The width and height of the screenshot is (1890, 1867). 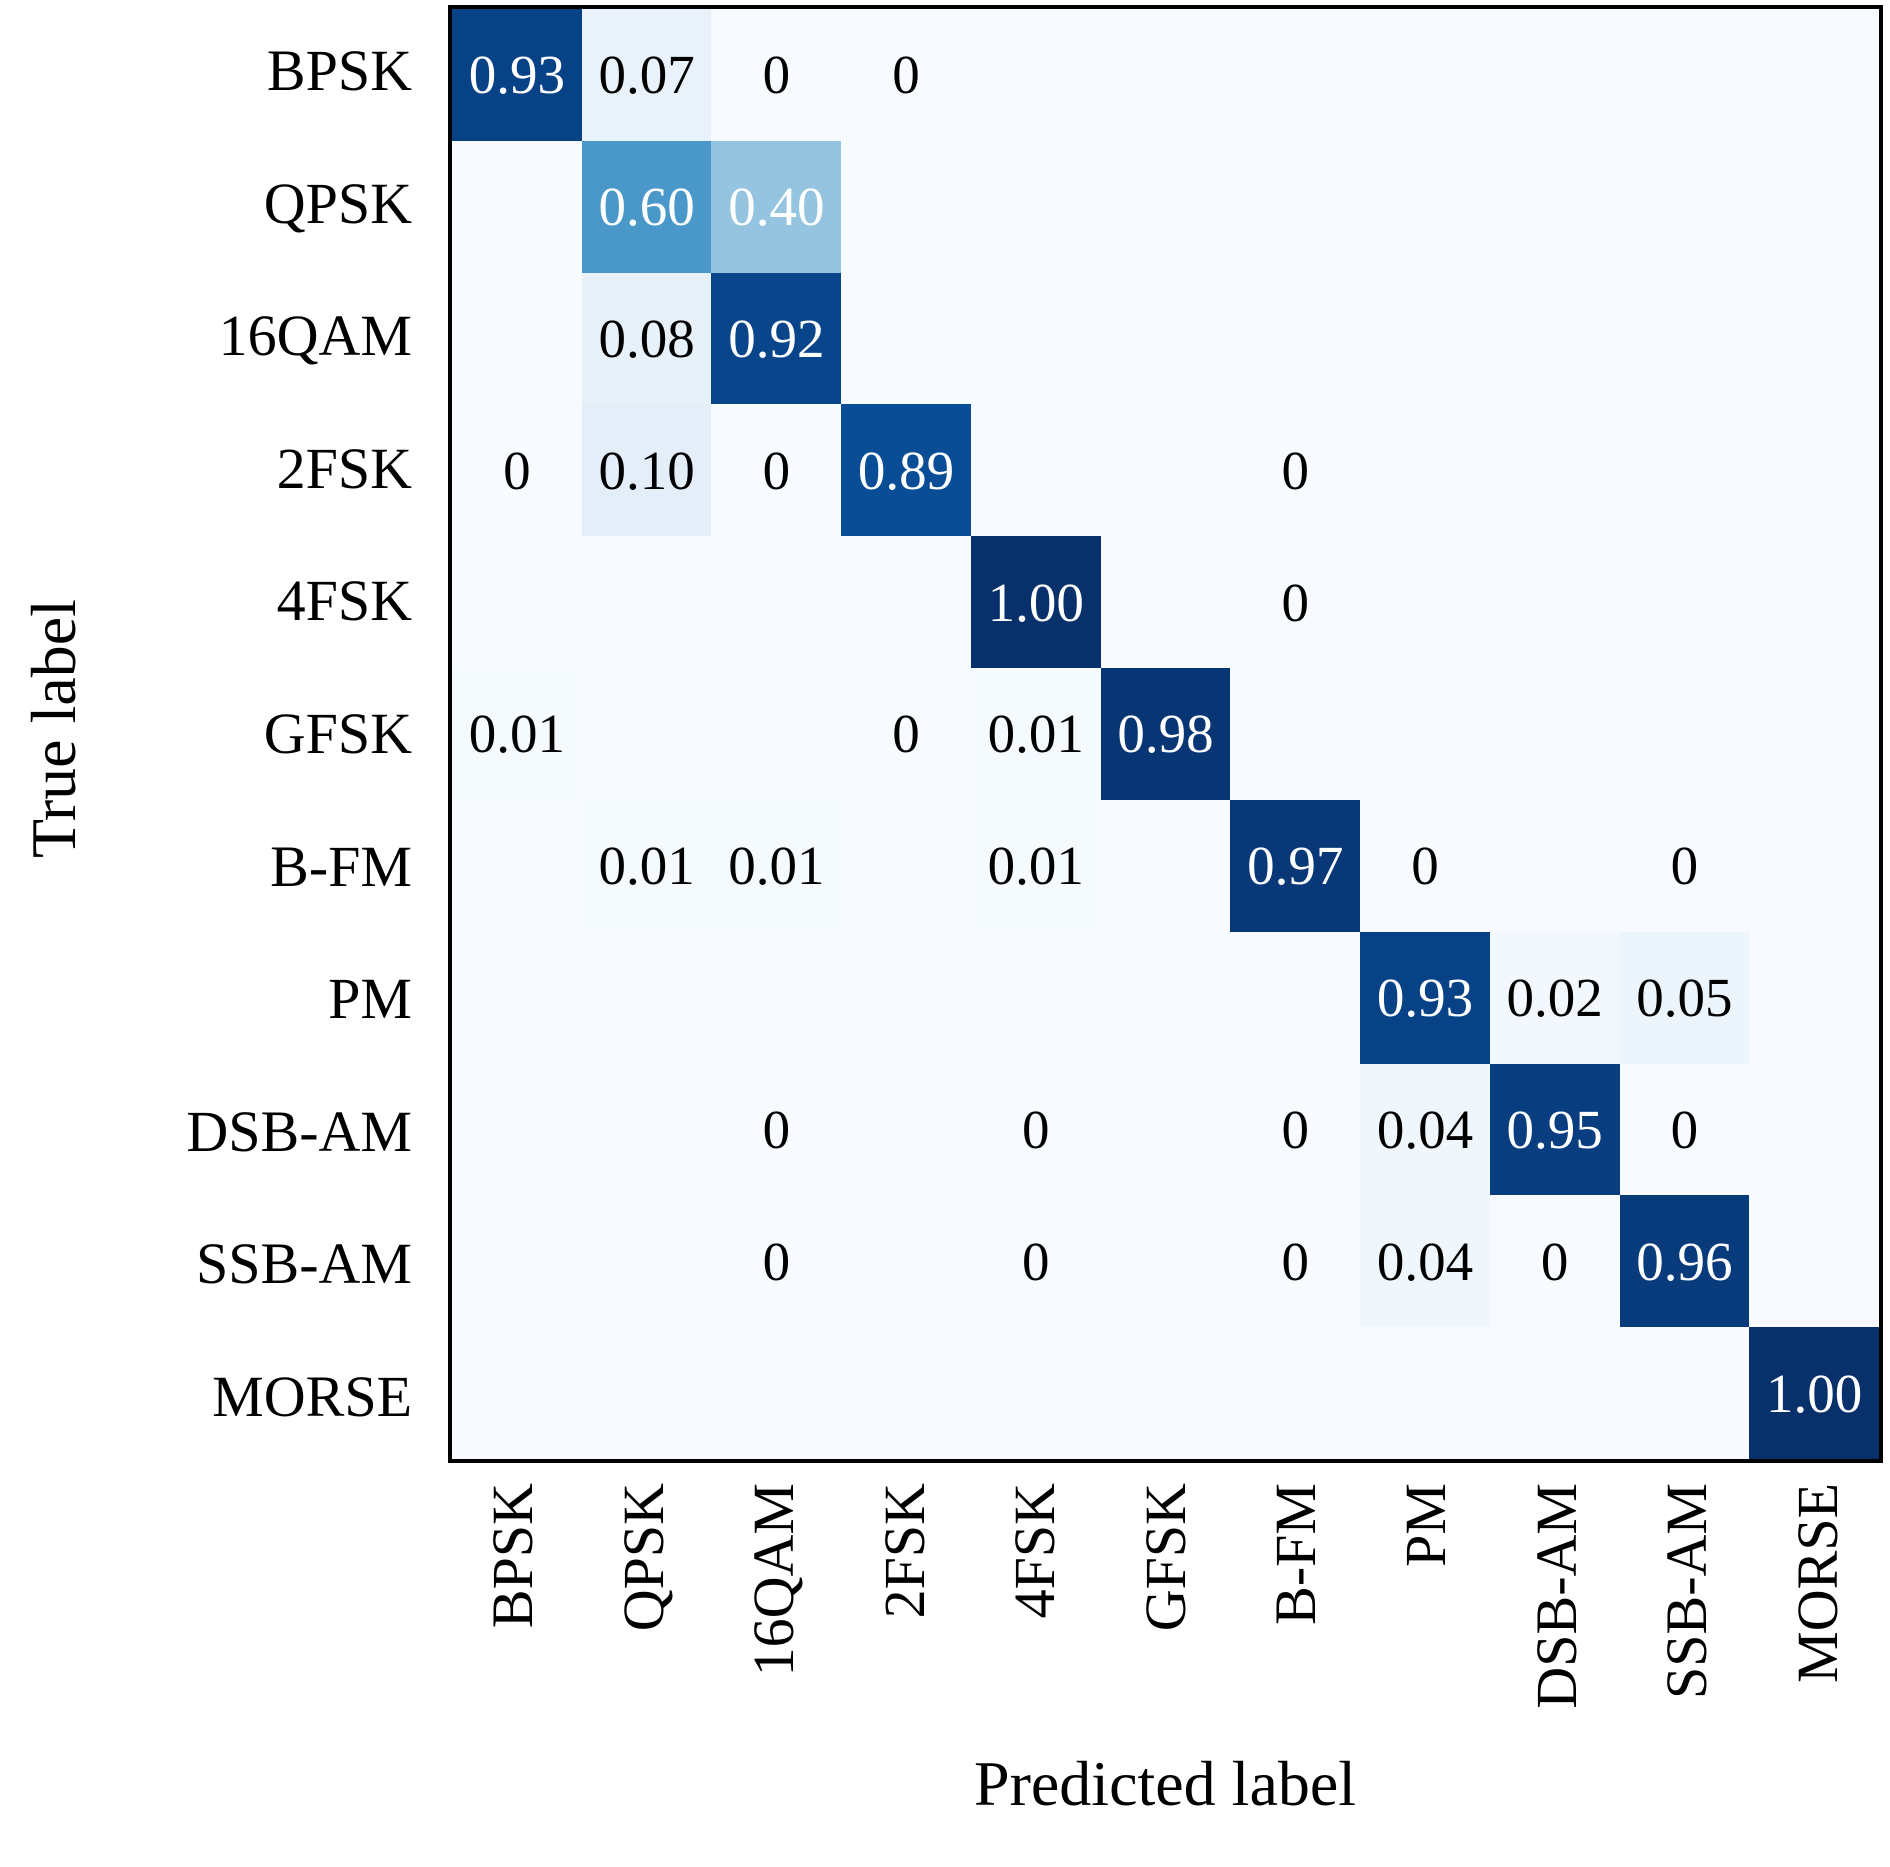 What do you see at coordinates (904, 1551) in the screenshot?
I see `x-tick-label-text: 2FSK` at bounding box center [904, 1551].